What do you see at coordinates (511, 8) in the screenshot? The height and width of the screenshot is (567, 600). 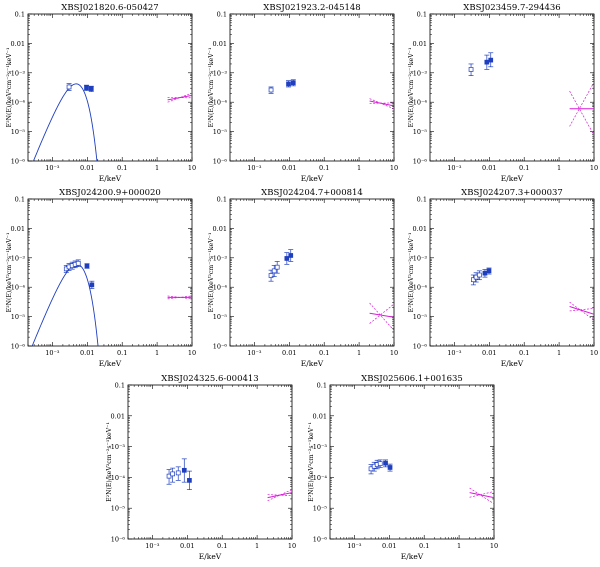 I see `chart-title: XBSJ023459.7-294436` at bounding box center [511, 8].